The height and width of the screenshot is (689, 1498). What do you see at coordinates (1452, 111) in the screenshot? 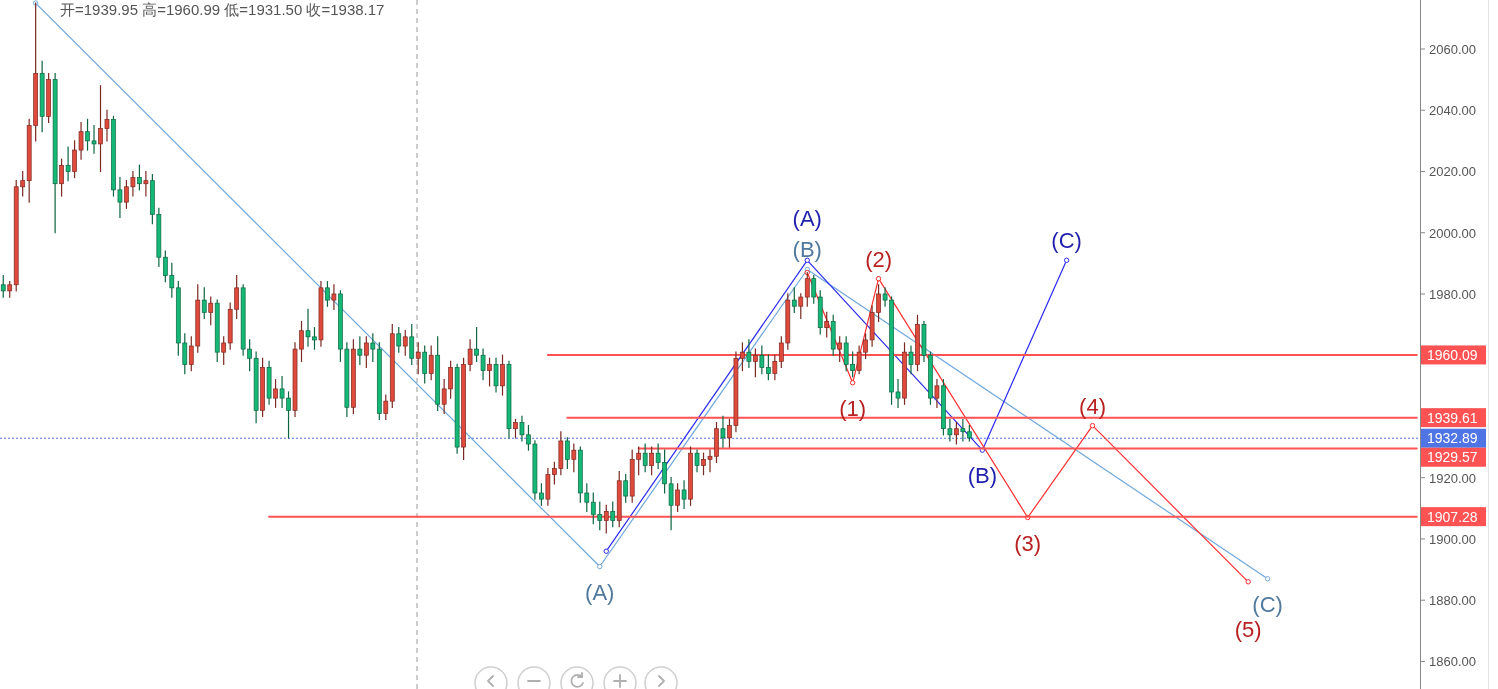
I see `y-tick-label: 2040.00` at bounding box center [1452, 111].